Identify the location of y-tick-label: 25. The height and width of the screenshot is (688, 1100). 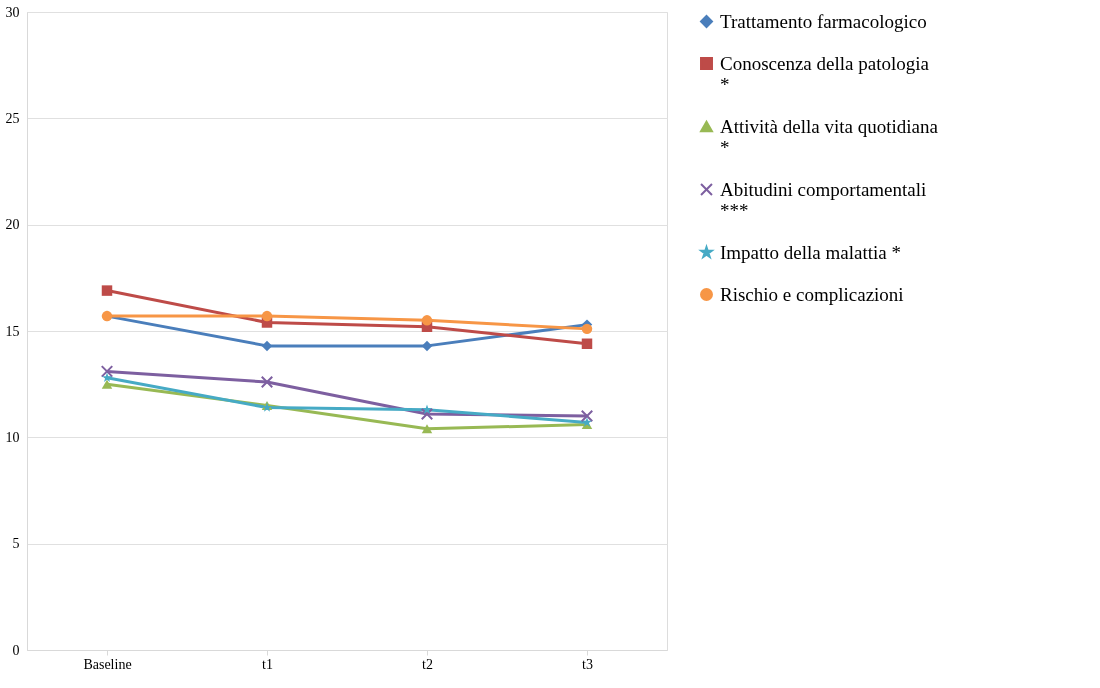
(12, 118).